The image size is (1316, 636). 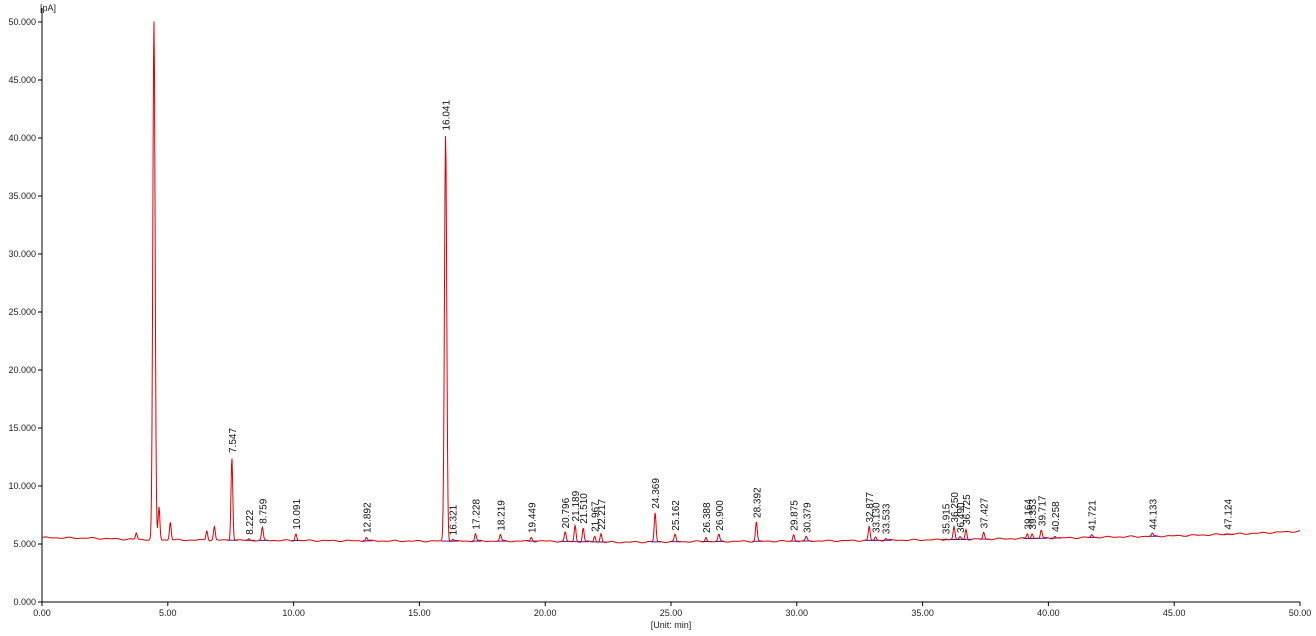 I want to click on x-tick-label: 40.00, so click(x=1048, y=613).